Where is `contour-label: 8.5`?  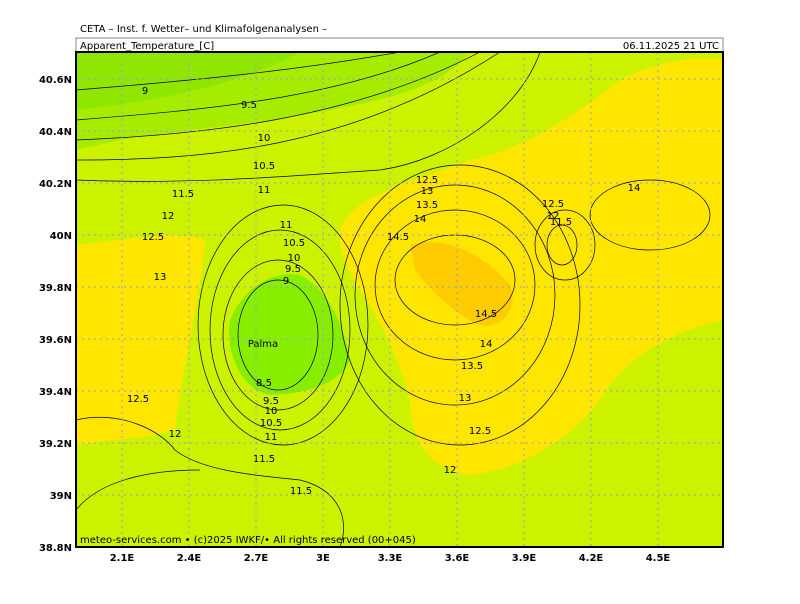
contour-label: 8.5 is located at coordinates (264, 383).